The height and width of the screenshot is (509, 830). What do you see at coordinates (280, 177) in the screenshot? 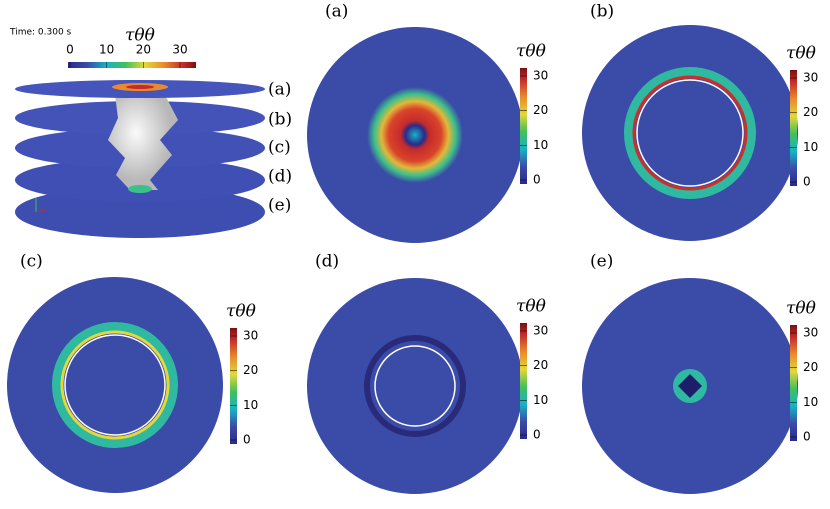
I see `slice-label: (d)` at bounding box center [280, 177].